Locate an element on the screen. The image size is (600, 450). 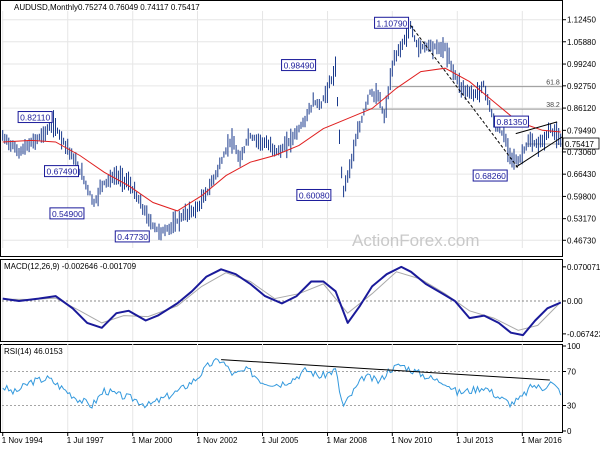
rsi-tick-label: 100 is located at coordinates (574, 346).